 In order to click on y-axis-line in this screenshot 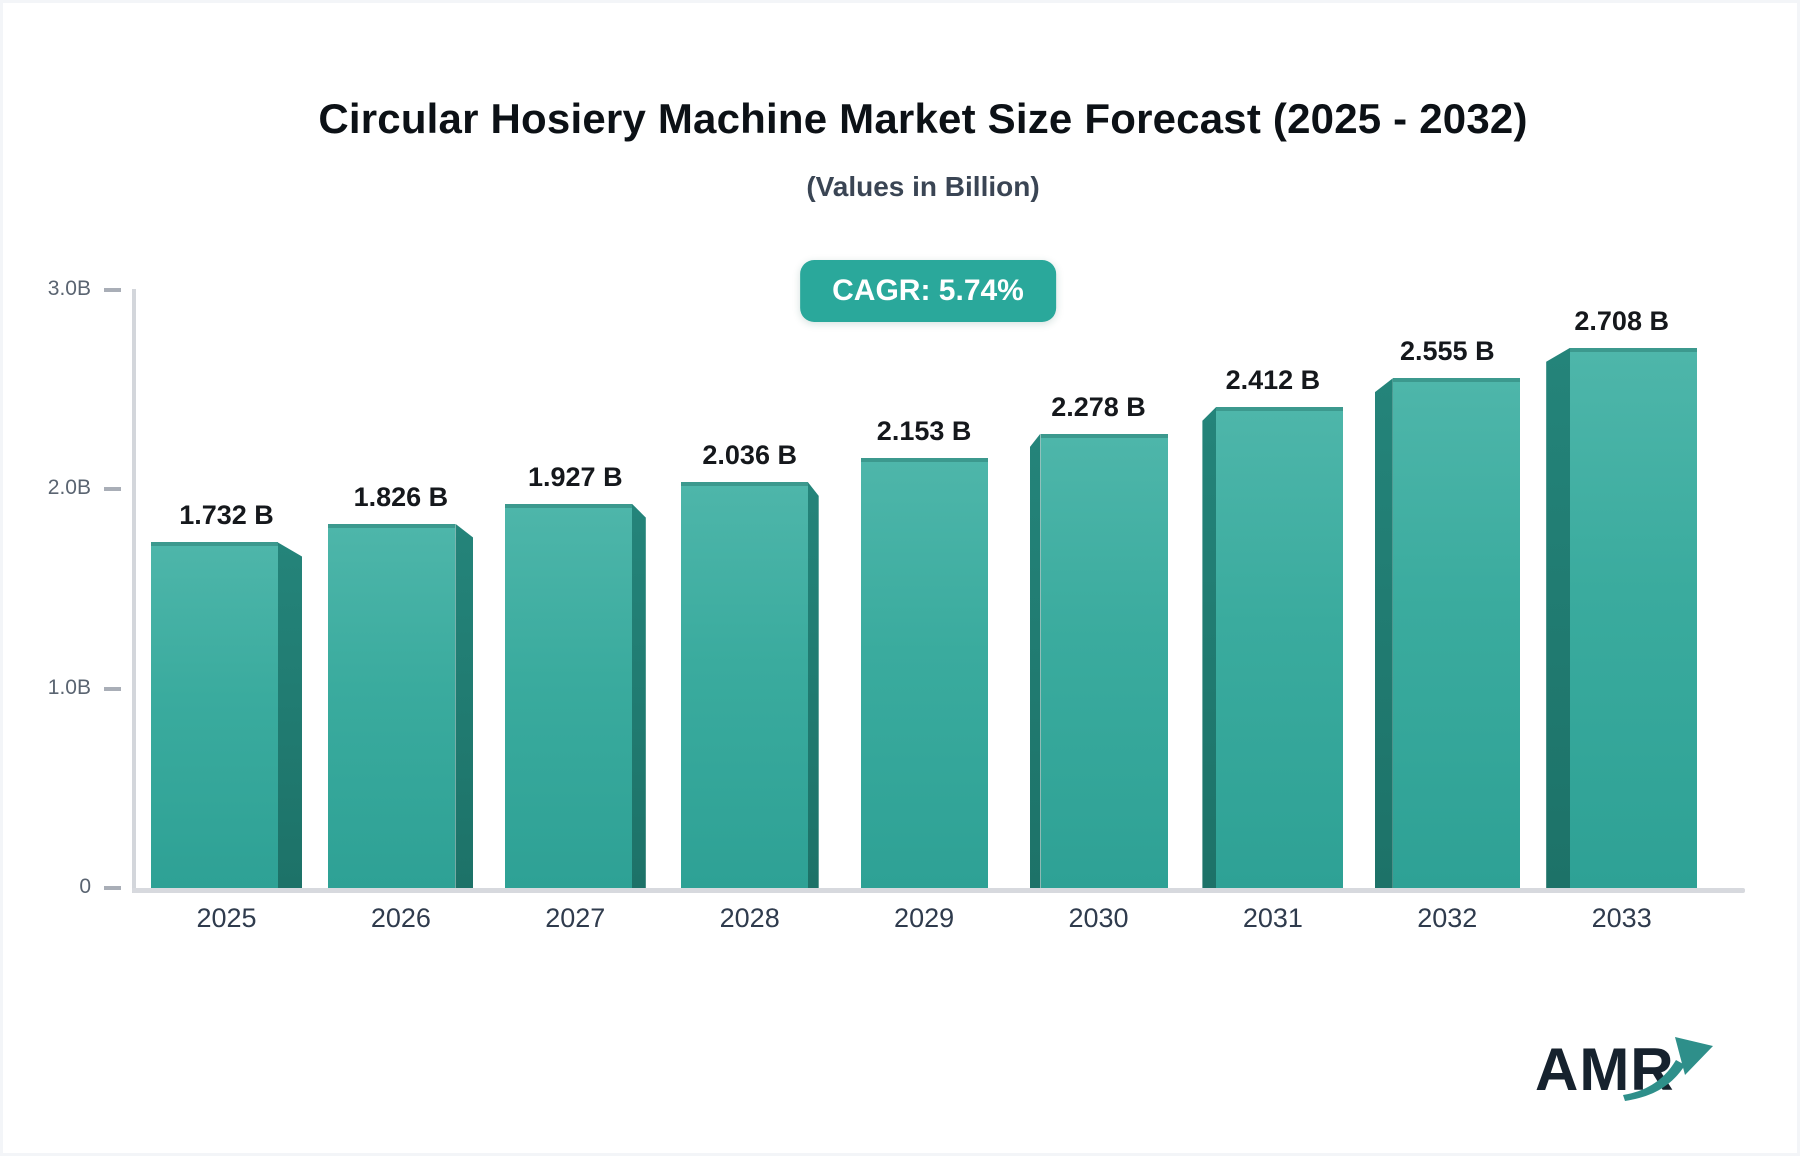, I will do `click(134, 591)`.